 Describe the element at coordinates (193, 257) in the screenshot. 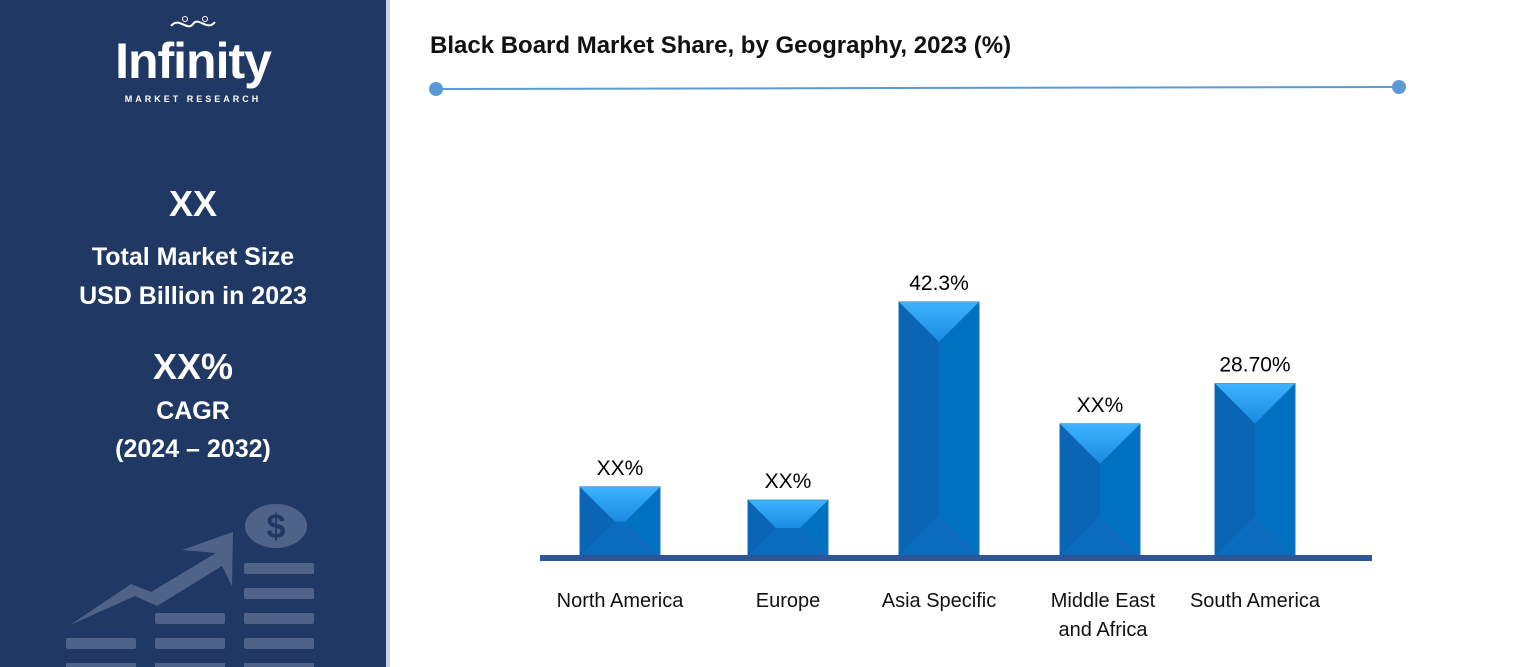

I see `market-size-label: Total Market Size` at that location.